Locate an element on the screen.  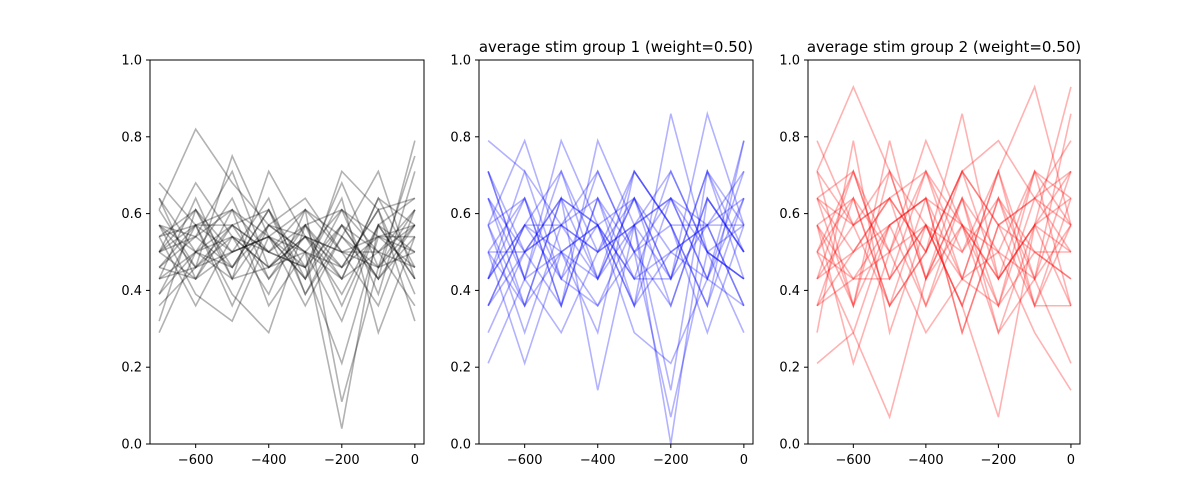
panel-2-x-tick-label: 0 is located at coordinates (744, 460).